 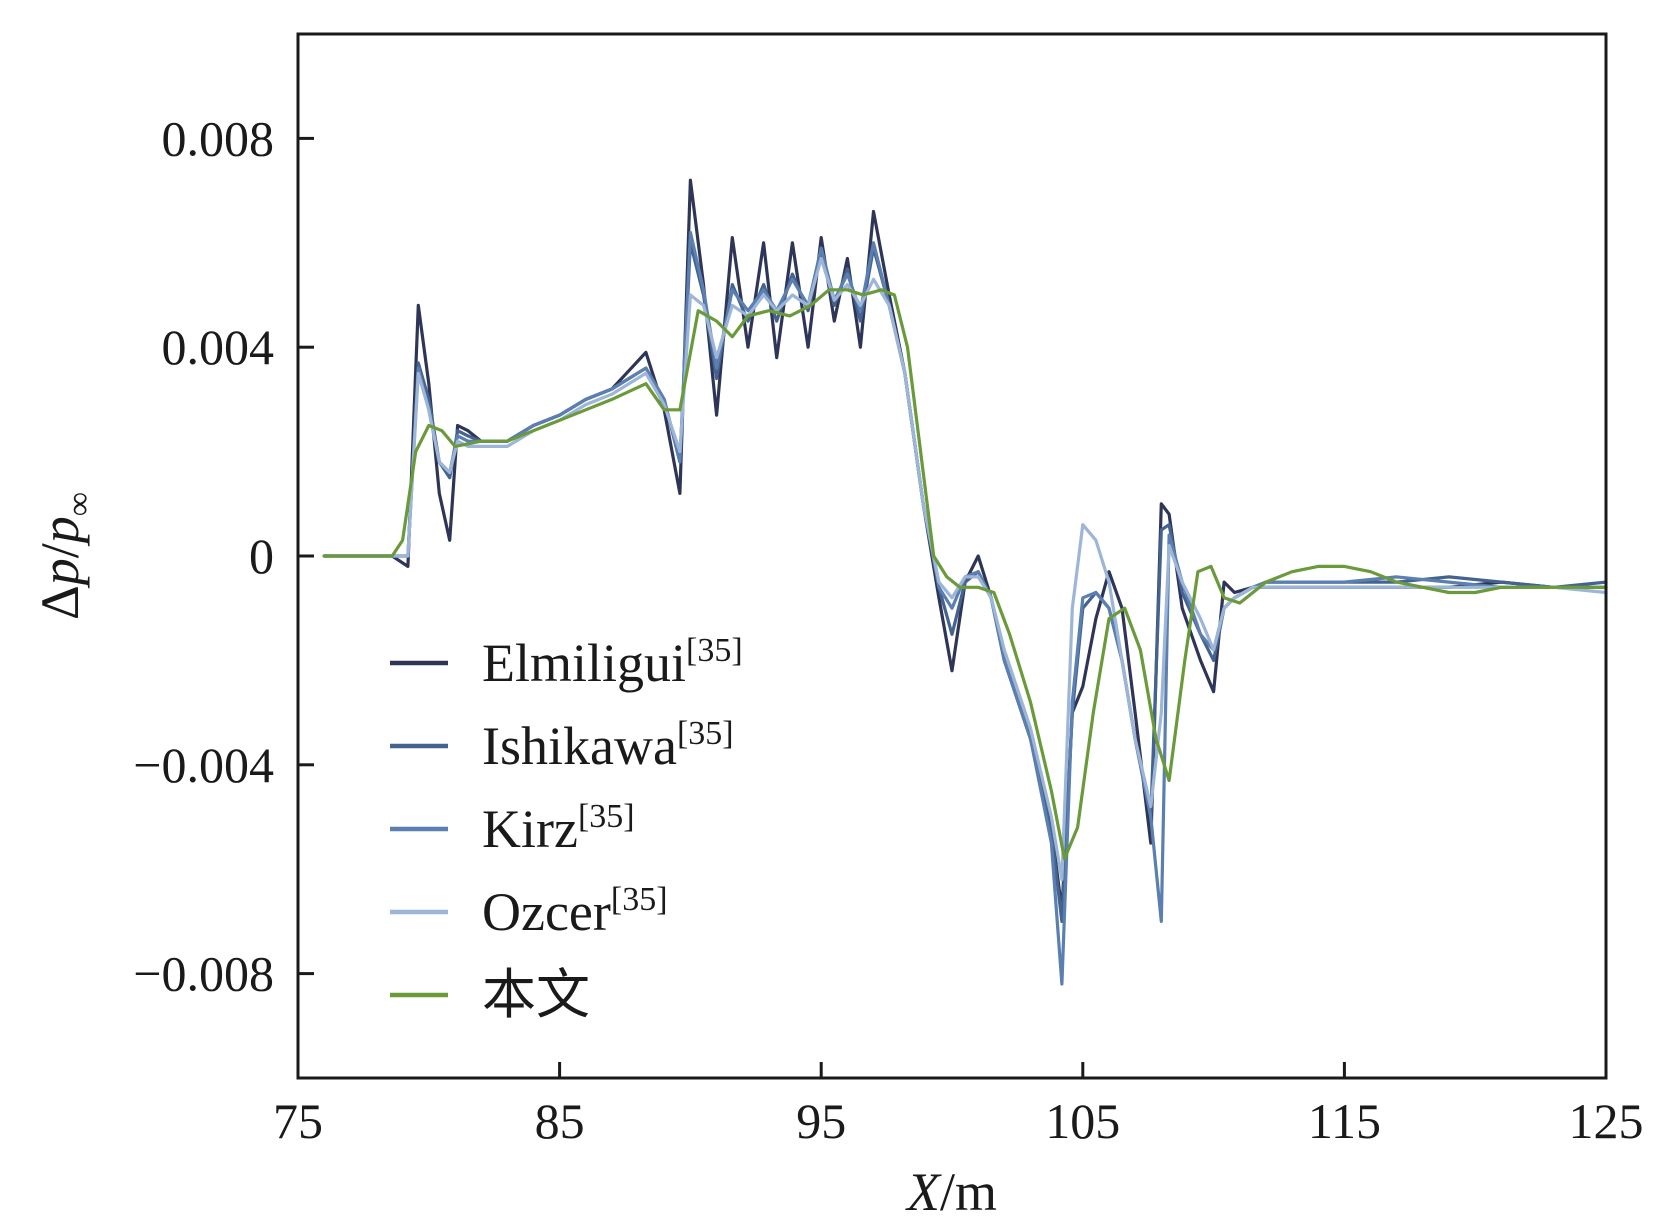 I want to click on y-tick-label: −0.004, so click(x=203, y=765).